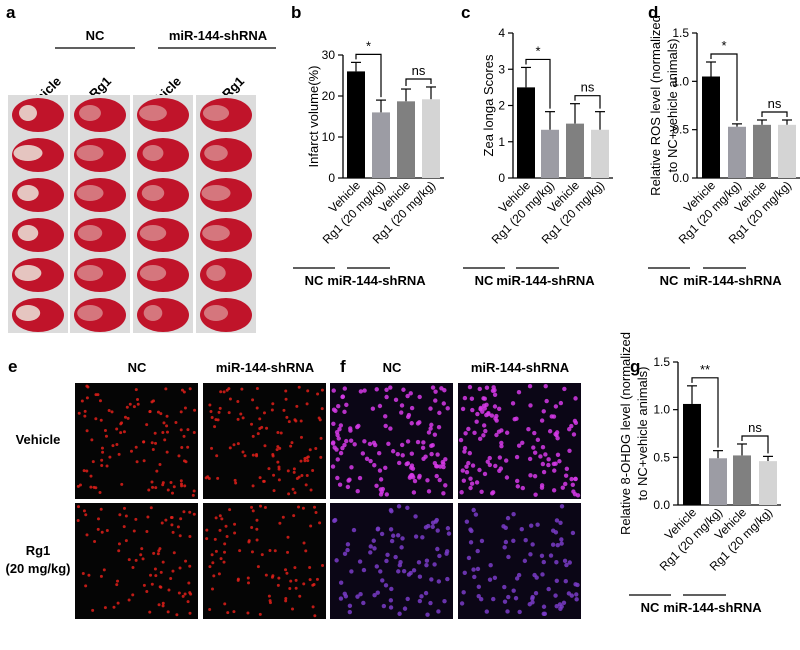 This screenshot has height=650, width=800. What do you see at coordinates (587, 102) in the screenshot?
I see `significance-bracket` at bounding box center [587, 102].